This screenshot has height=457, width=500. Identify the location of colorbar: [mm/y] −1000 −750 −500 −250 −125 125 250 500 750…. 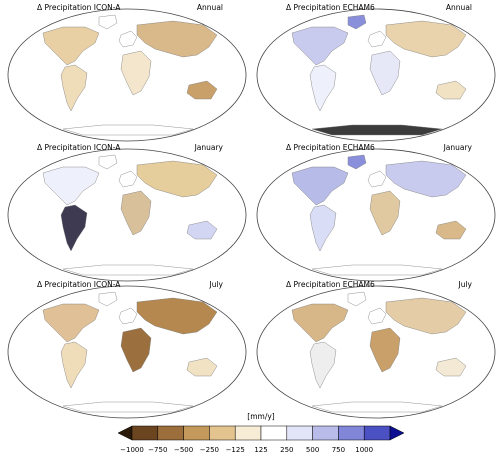
(261, 434).